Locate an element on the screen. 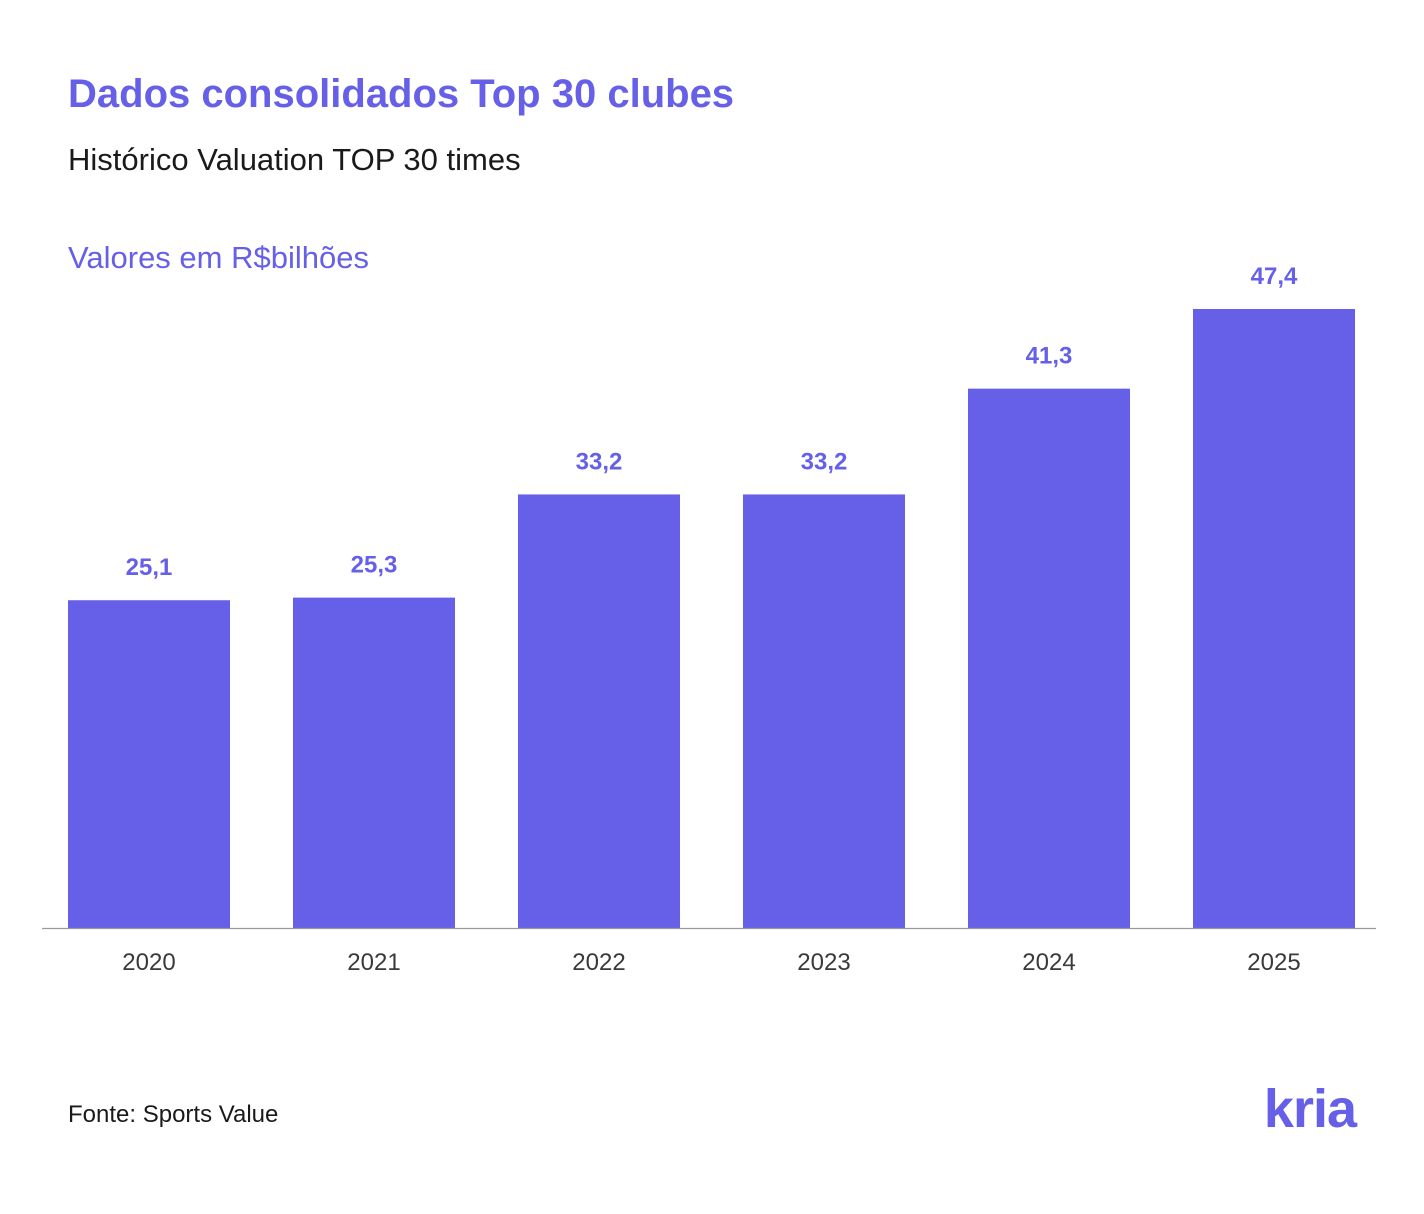  x-tick-label-2024: 2024 is located at coordinates (1048, 962).